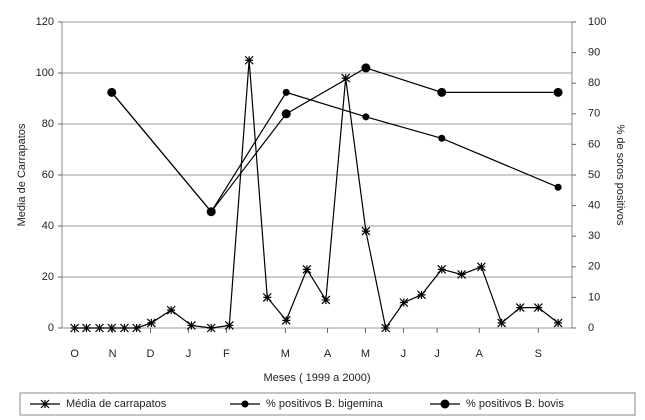 This screenshot has width=645, height=420. Describe the element at coordinates (48, 226) in the screenshot. I see `y-tick-label: 40` at that location.